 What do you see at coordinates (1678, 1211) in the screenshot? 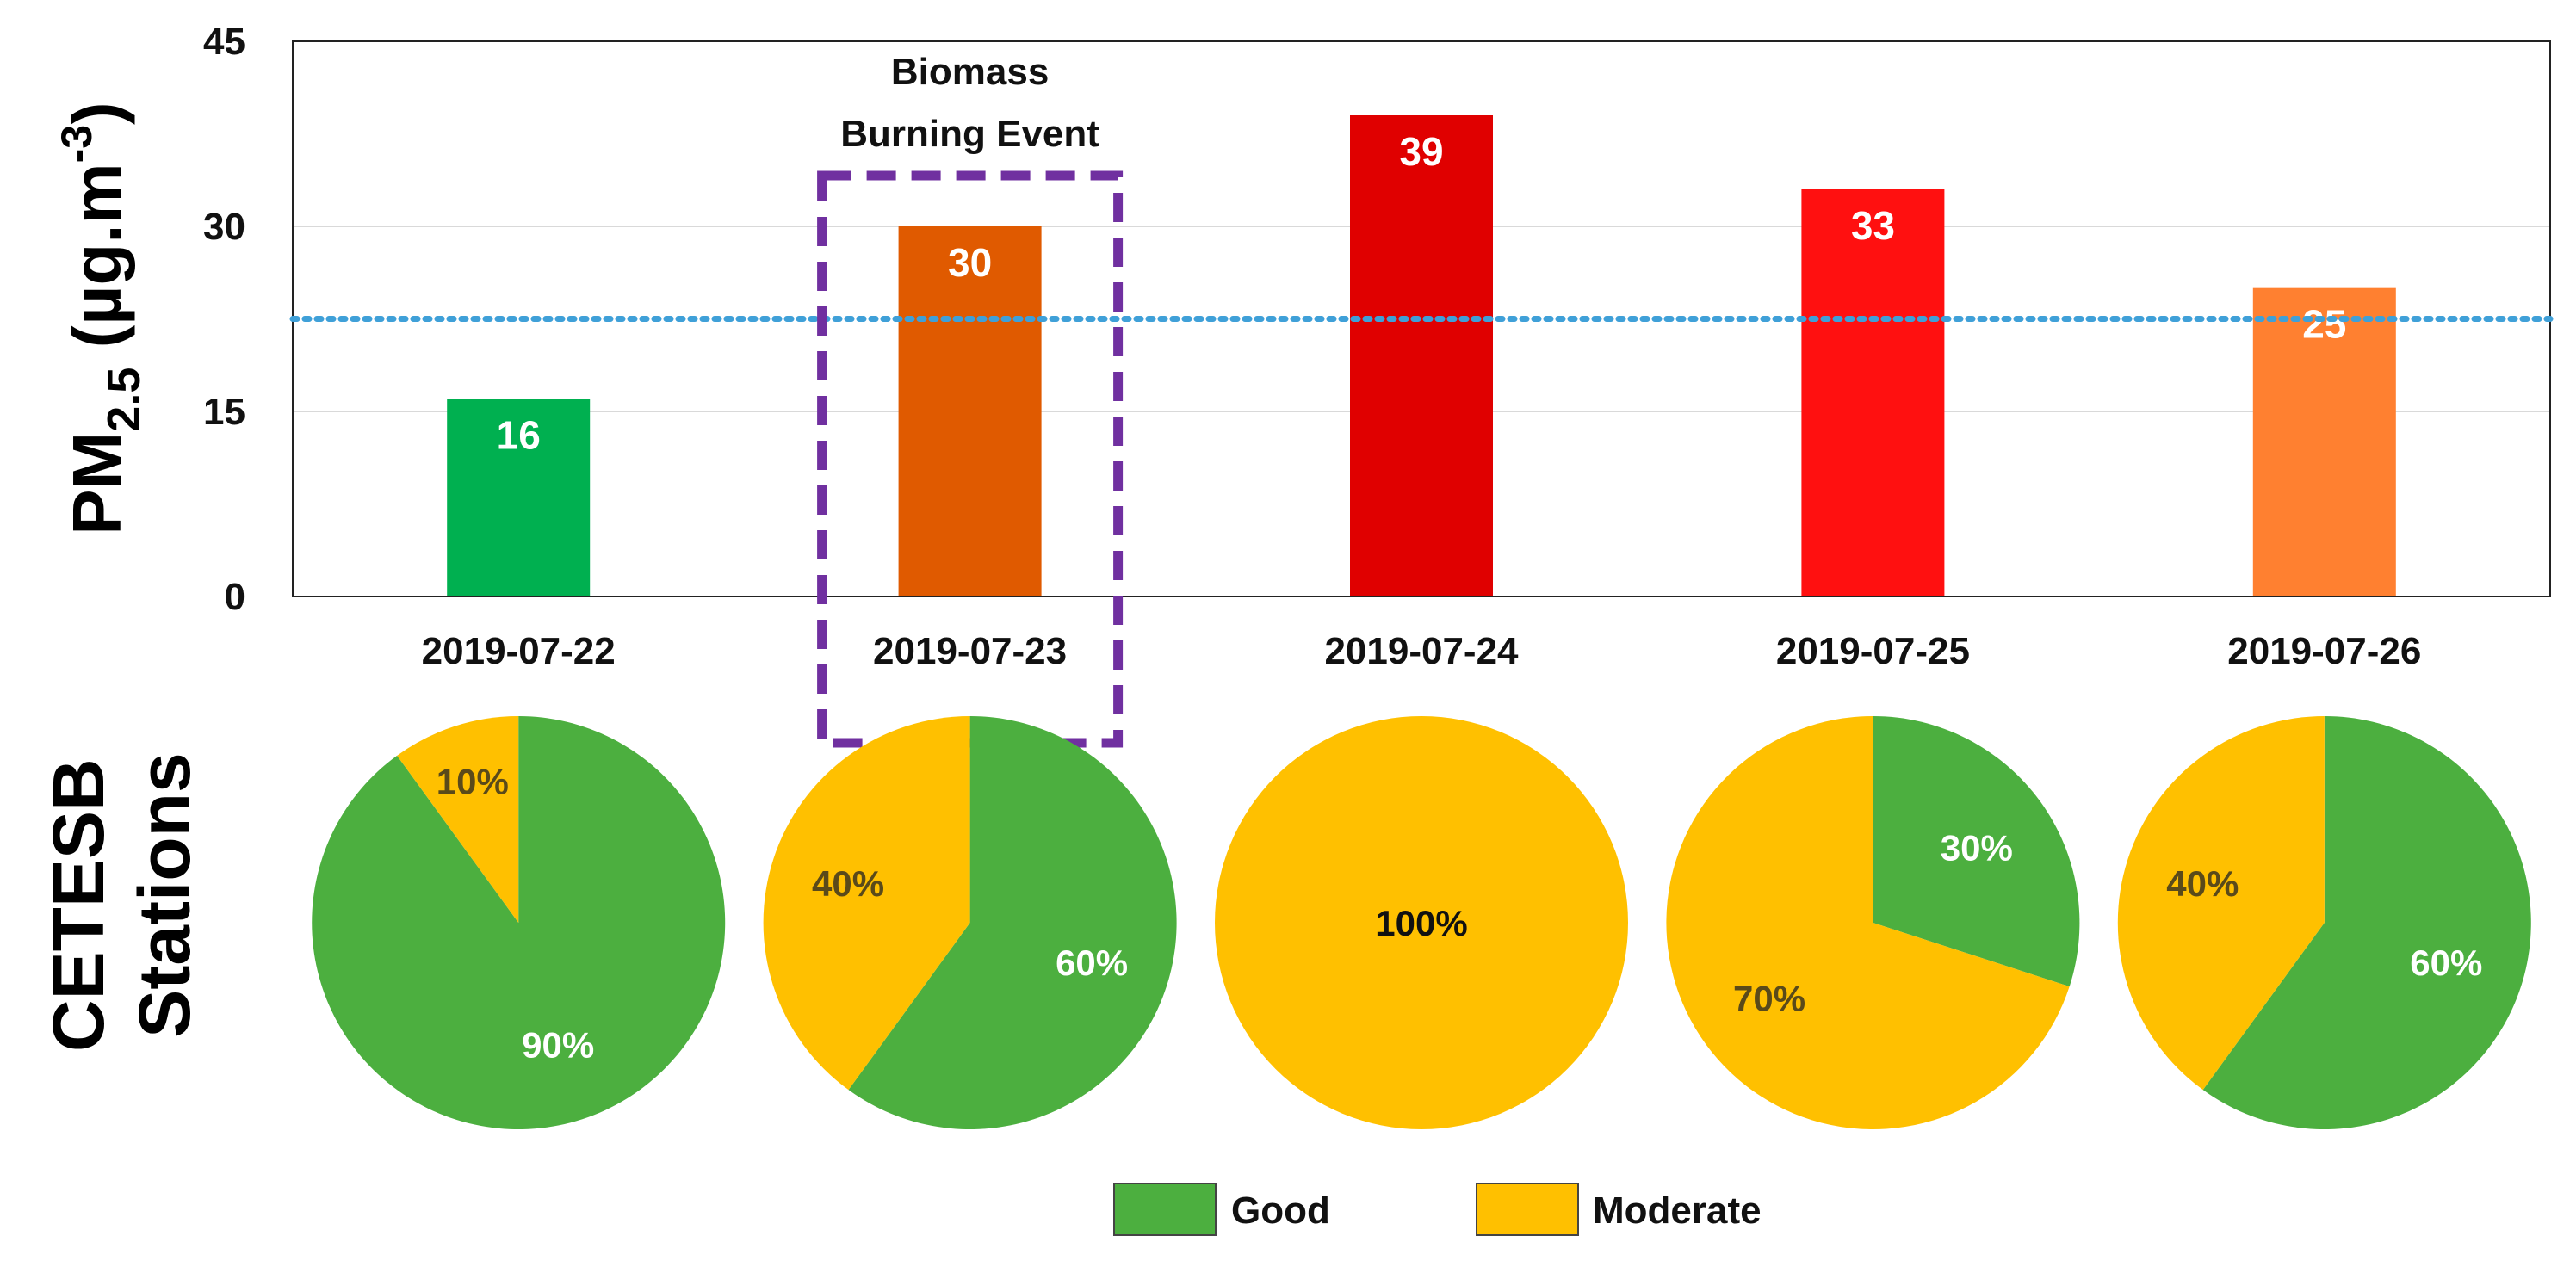
I see `legend-label-moderate: Moderate` at bounding box center [1678, 1211].